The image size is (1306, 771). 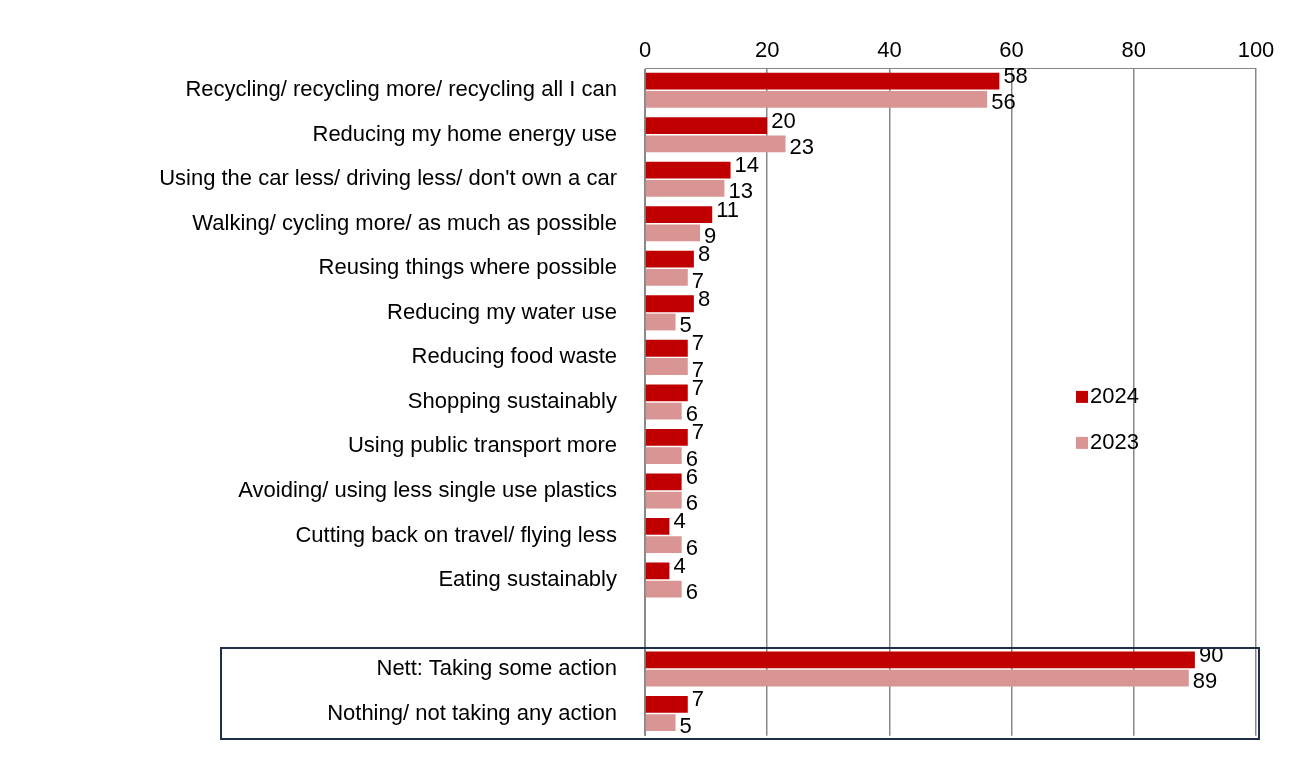 What do you see at coordinates (1011, 49) in the screenshot?
I see `x-tick-label: 60` at bounding box center [1011, 49].